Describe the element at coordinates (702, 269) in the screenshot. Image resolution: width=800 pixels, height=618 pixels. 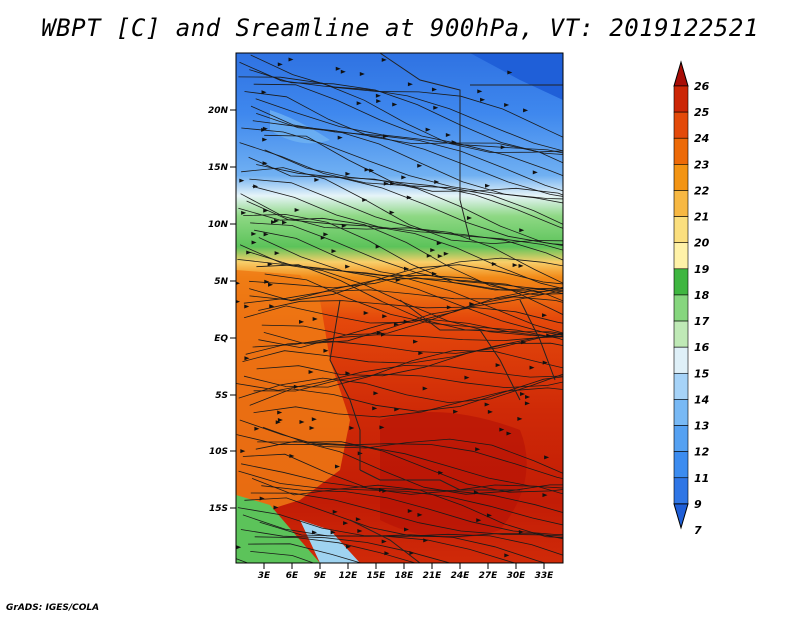
I see `colorbar-label: 19` at that location.